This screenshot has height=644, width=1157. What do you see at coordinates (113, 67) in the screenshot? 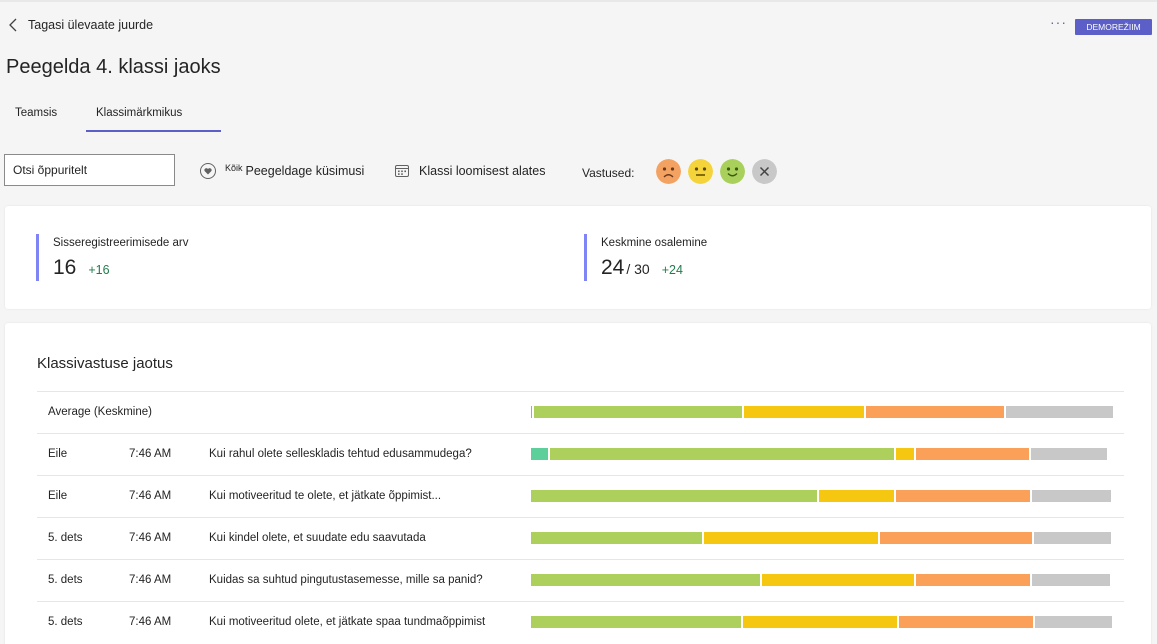
I see `page-title: Peegelda 4. klassi jaoks` at bounding box center [113, 67].